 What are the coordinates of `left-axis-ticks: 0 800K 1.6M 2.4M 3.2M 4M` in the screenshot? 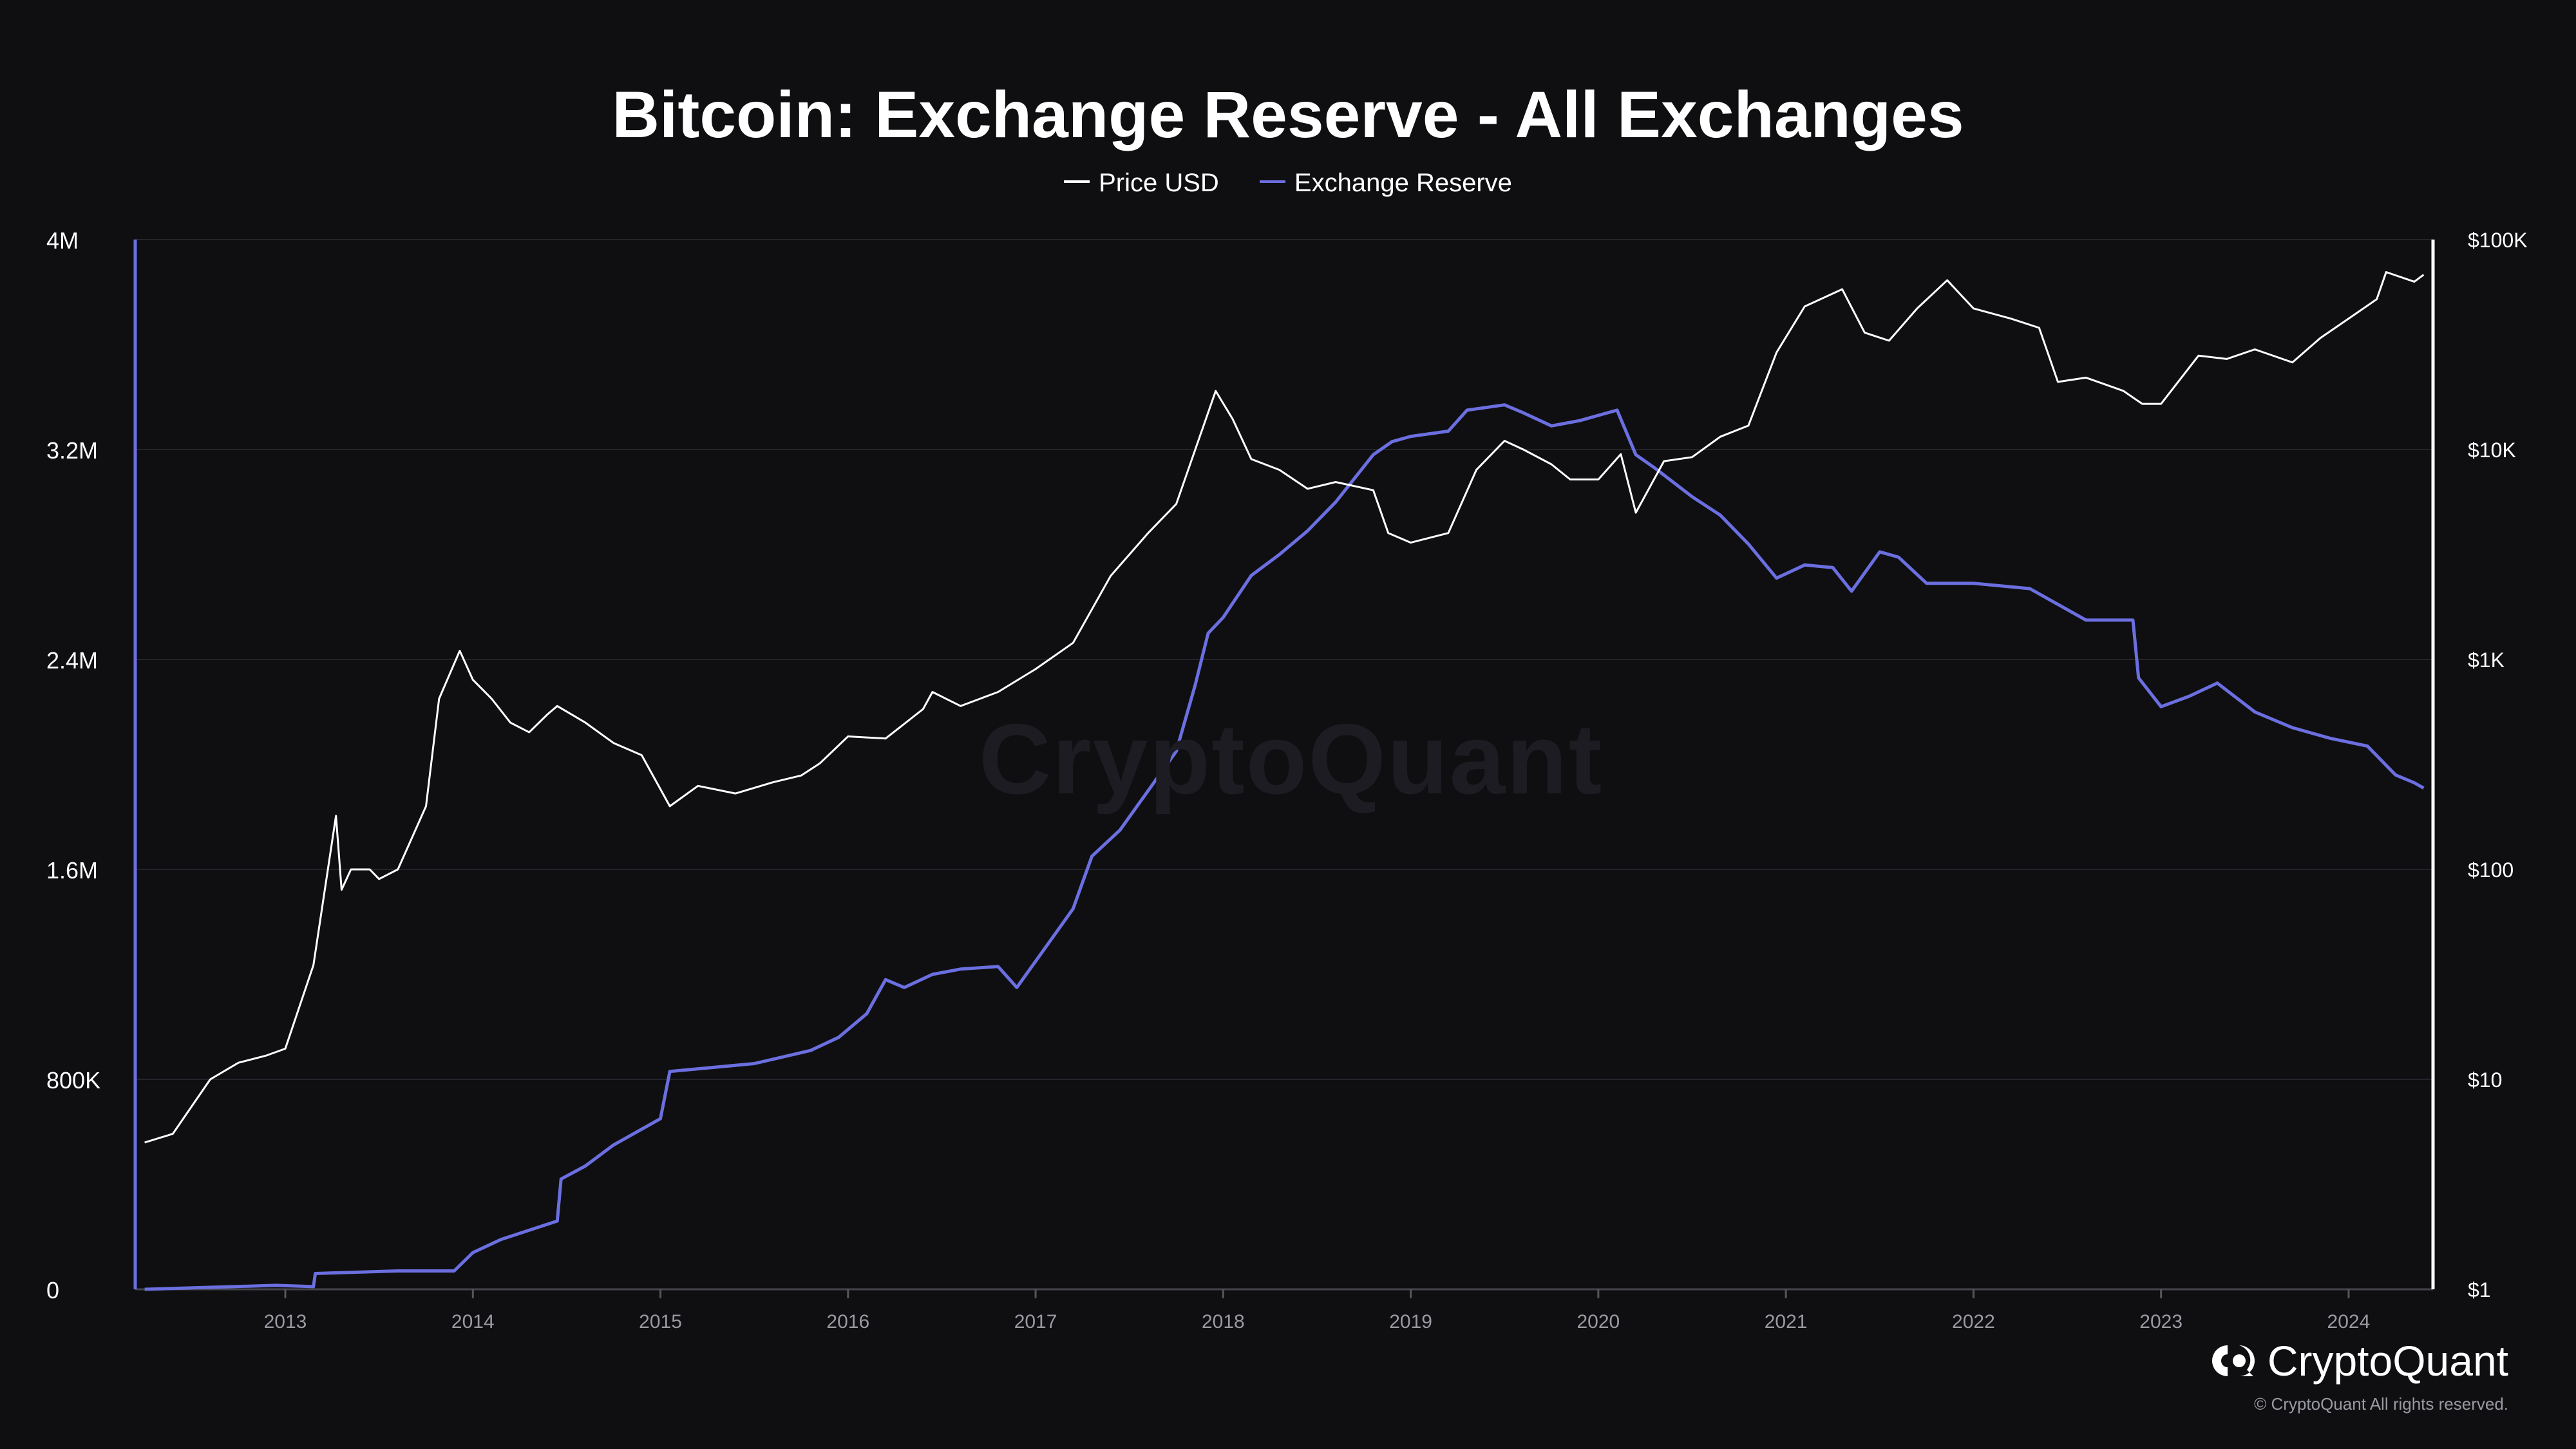 It's located at (73, 765).